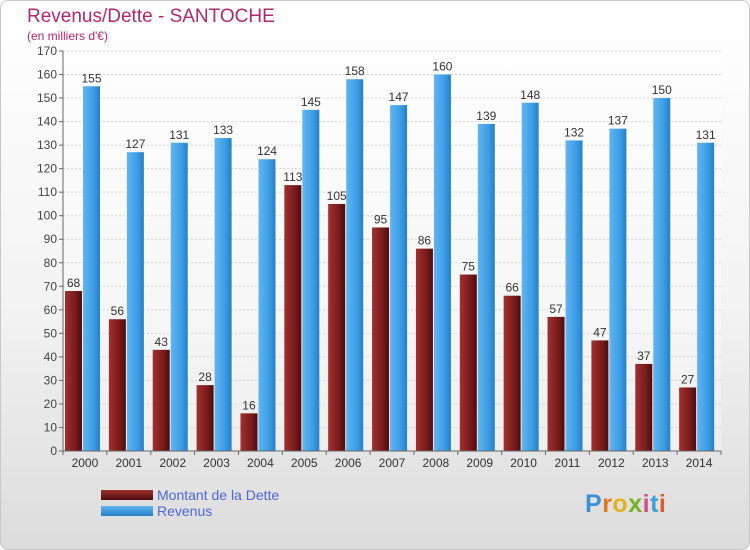  I want to click on data-label-revenus-2002: 131, so click(179, 135).